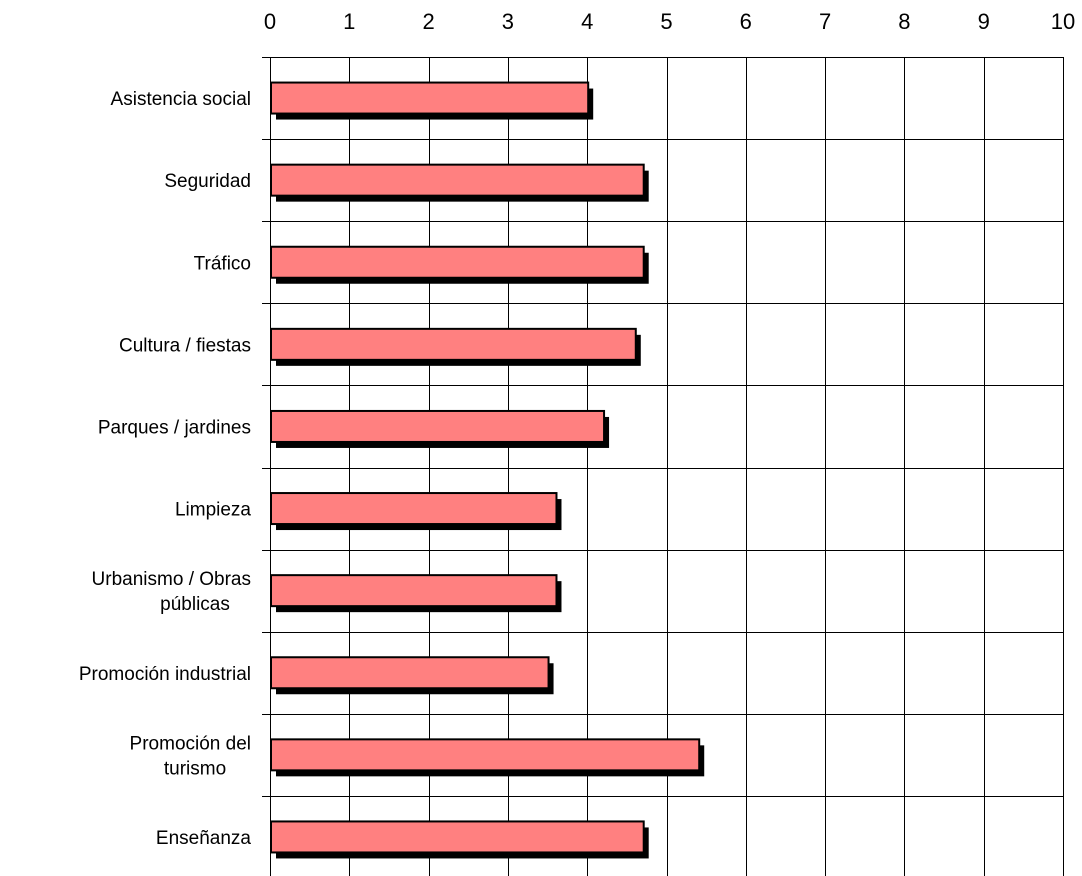  Describe the element at coordinates (207, 181) in the screenshot. I see `category-label: Seguridad` at that location.